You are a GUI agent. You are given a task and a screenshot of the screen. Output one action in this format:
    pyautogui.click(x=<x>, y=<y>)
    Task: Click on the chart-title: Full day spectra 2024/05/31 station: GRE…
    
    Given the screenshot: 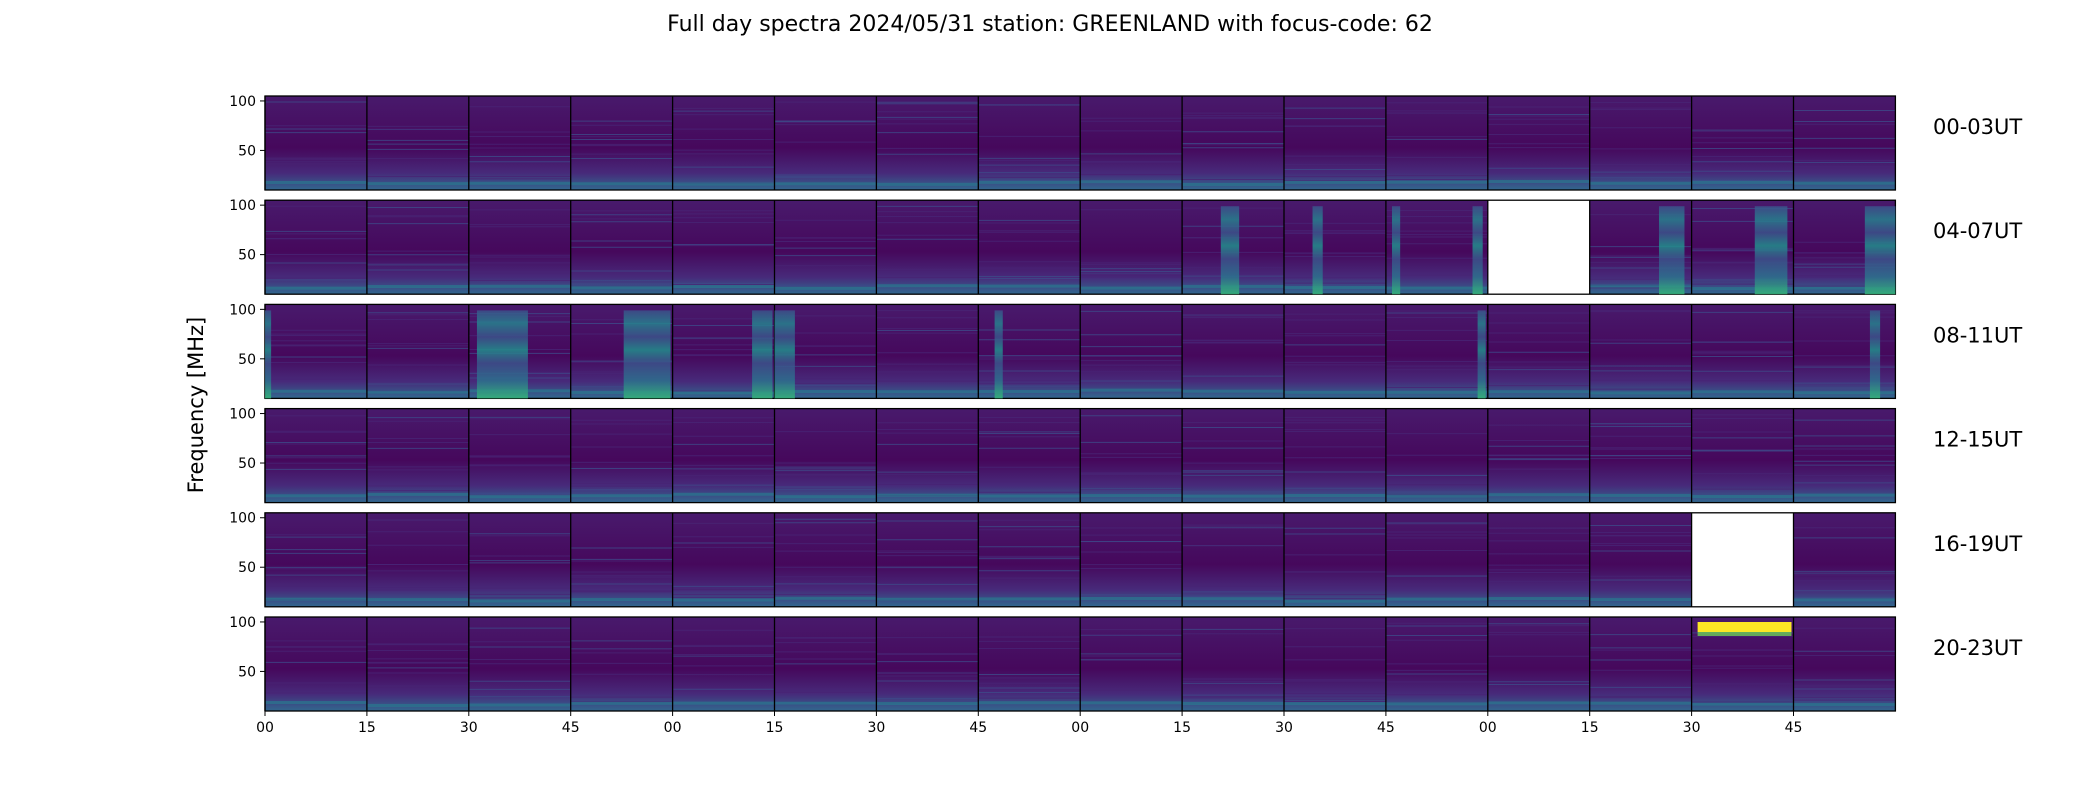 What is the action you would take?
    pyautogui.click(x=1050, y=24)
    